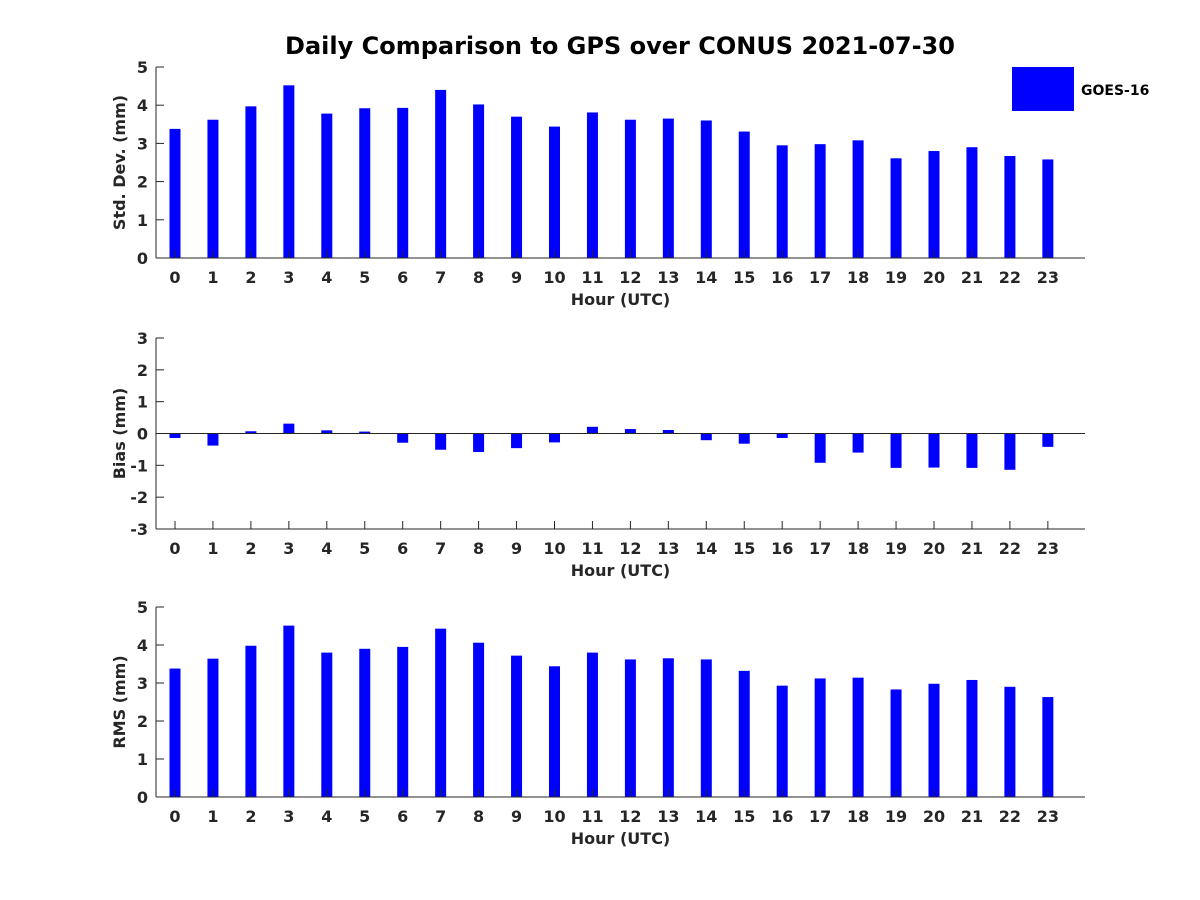 The image size is (1200, 900). I want to click on std-dev-xtick-label-23: 23, so click(1048, 277).